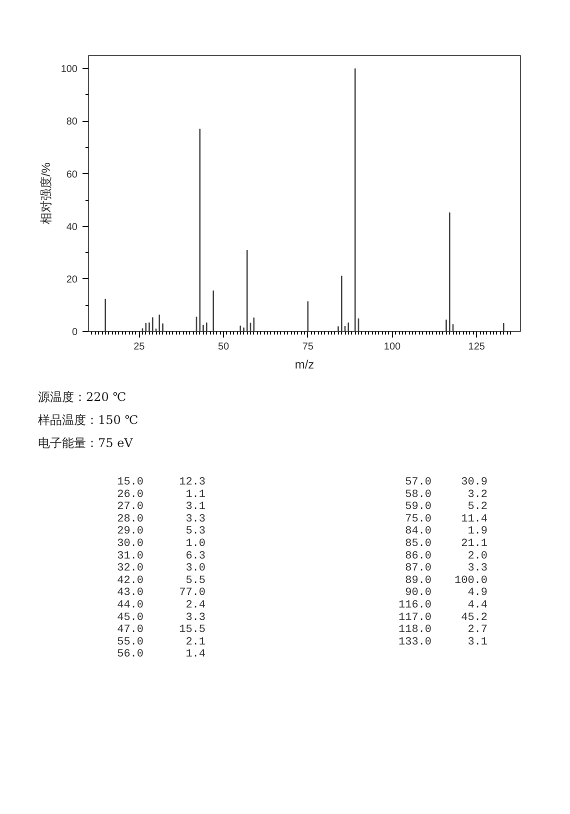 This screenshot has height=814, width=570. What do you see at coordinates (130, 593) in the screenshot?
I see `text: 43.0` at bounding box center [130, 593].